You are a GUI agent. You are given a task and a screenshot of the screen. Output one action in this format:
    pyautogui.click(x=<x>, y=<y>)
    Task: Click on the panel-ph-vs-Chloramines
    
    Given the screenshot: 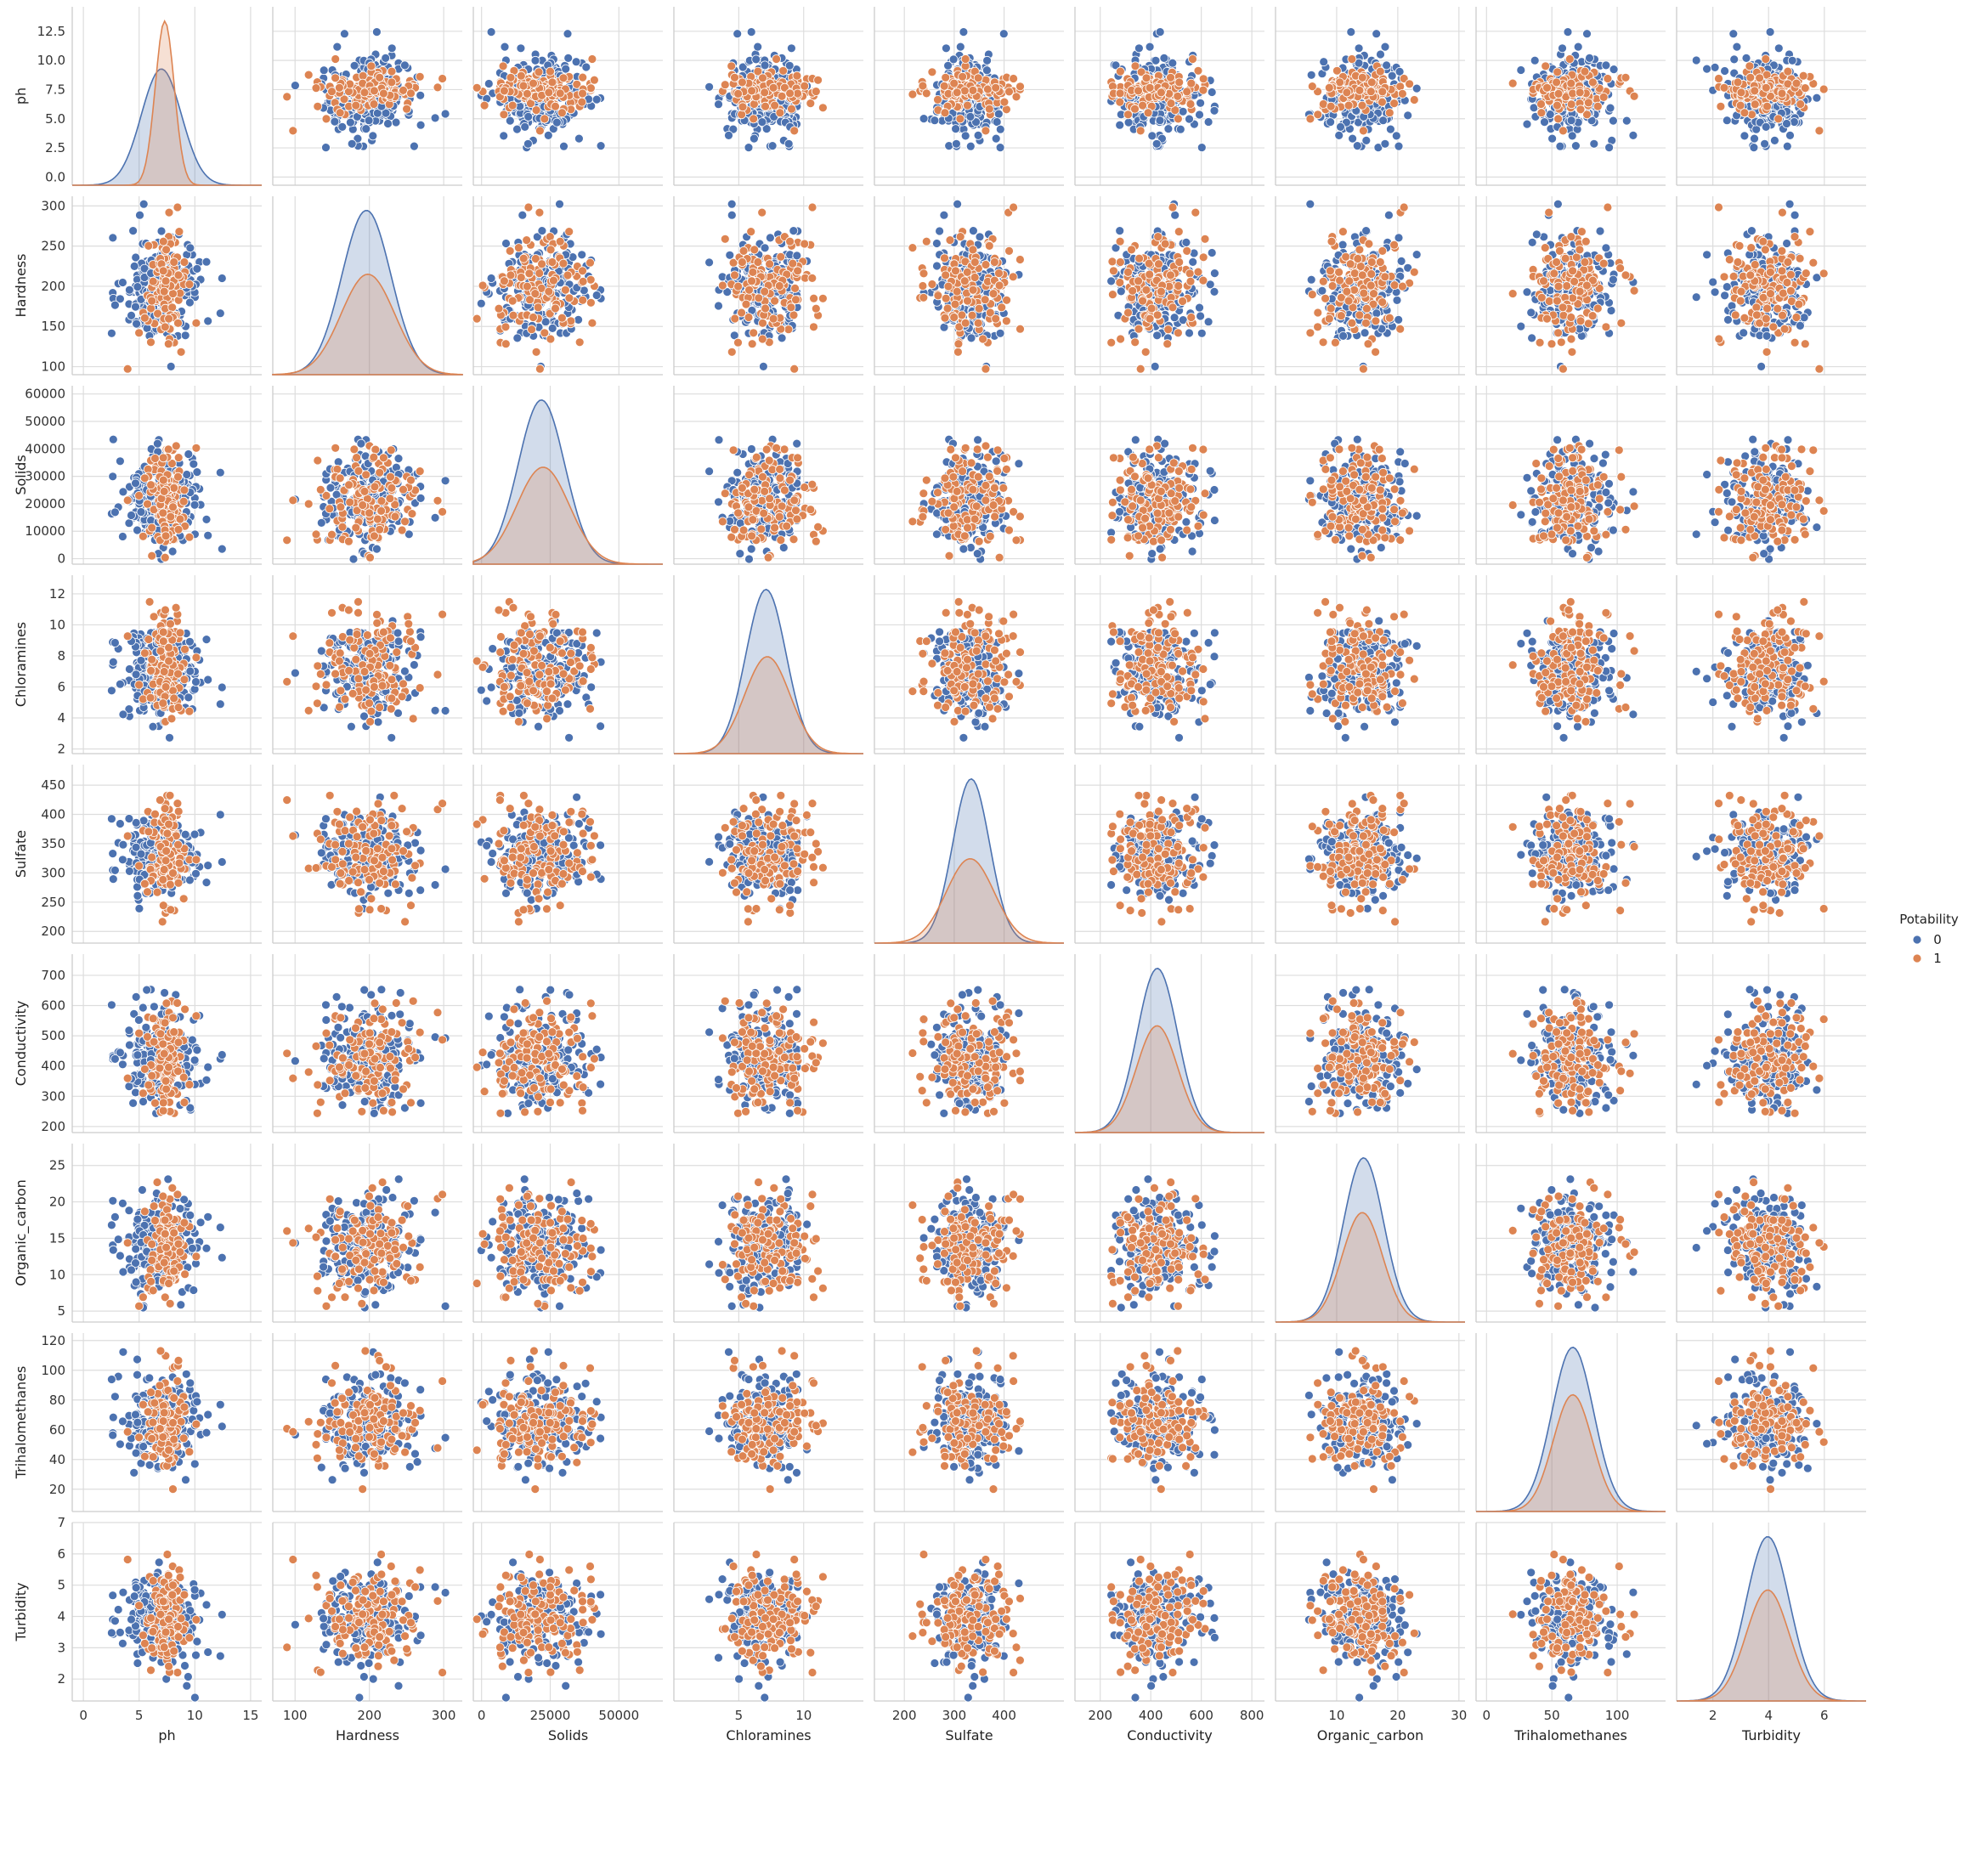 What is the action you would take?
    pyautogui.click(x=768, y=96)
    